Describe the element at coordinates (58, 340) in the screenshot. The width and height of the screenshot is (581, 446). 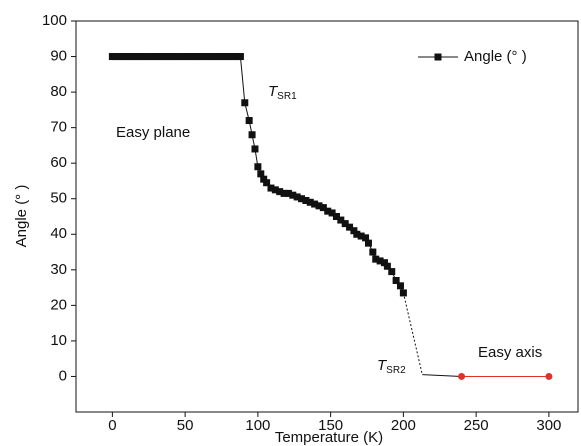
I see `y-tick-label: 10` at that location.